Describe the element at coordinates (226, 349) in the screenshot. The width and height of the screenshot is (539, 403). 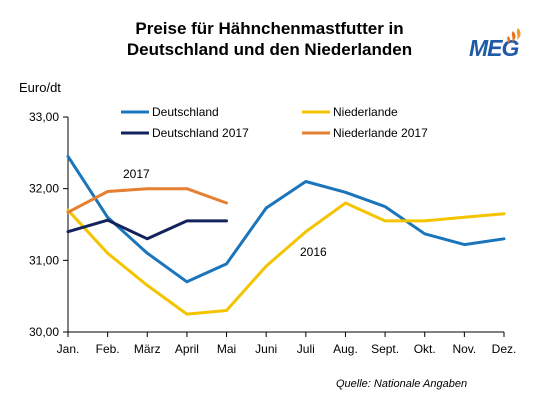
I see `x-tick-label: Mai` at that location.